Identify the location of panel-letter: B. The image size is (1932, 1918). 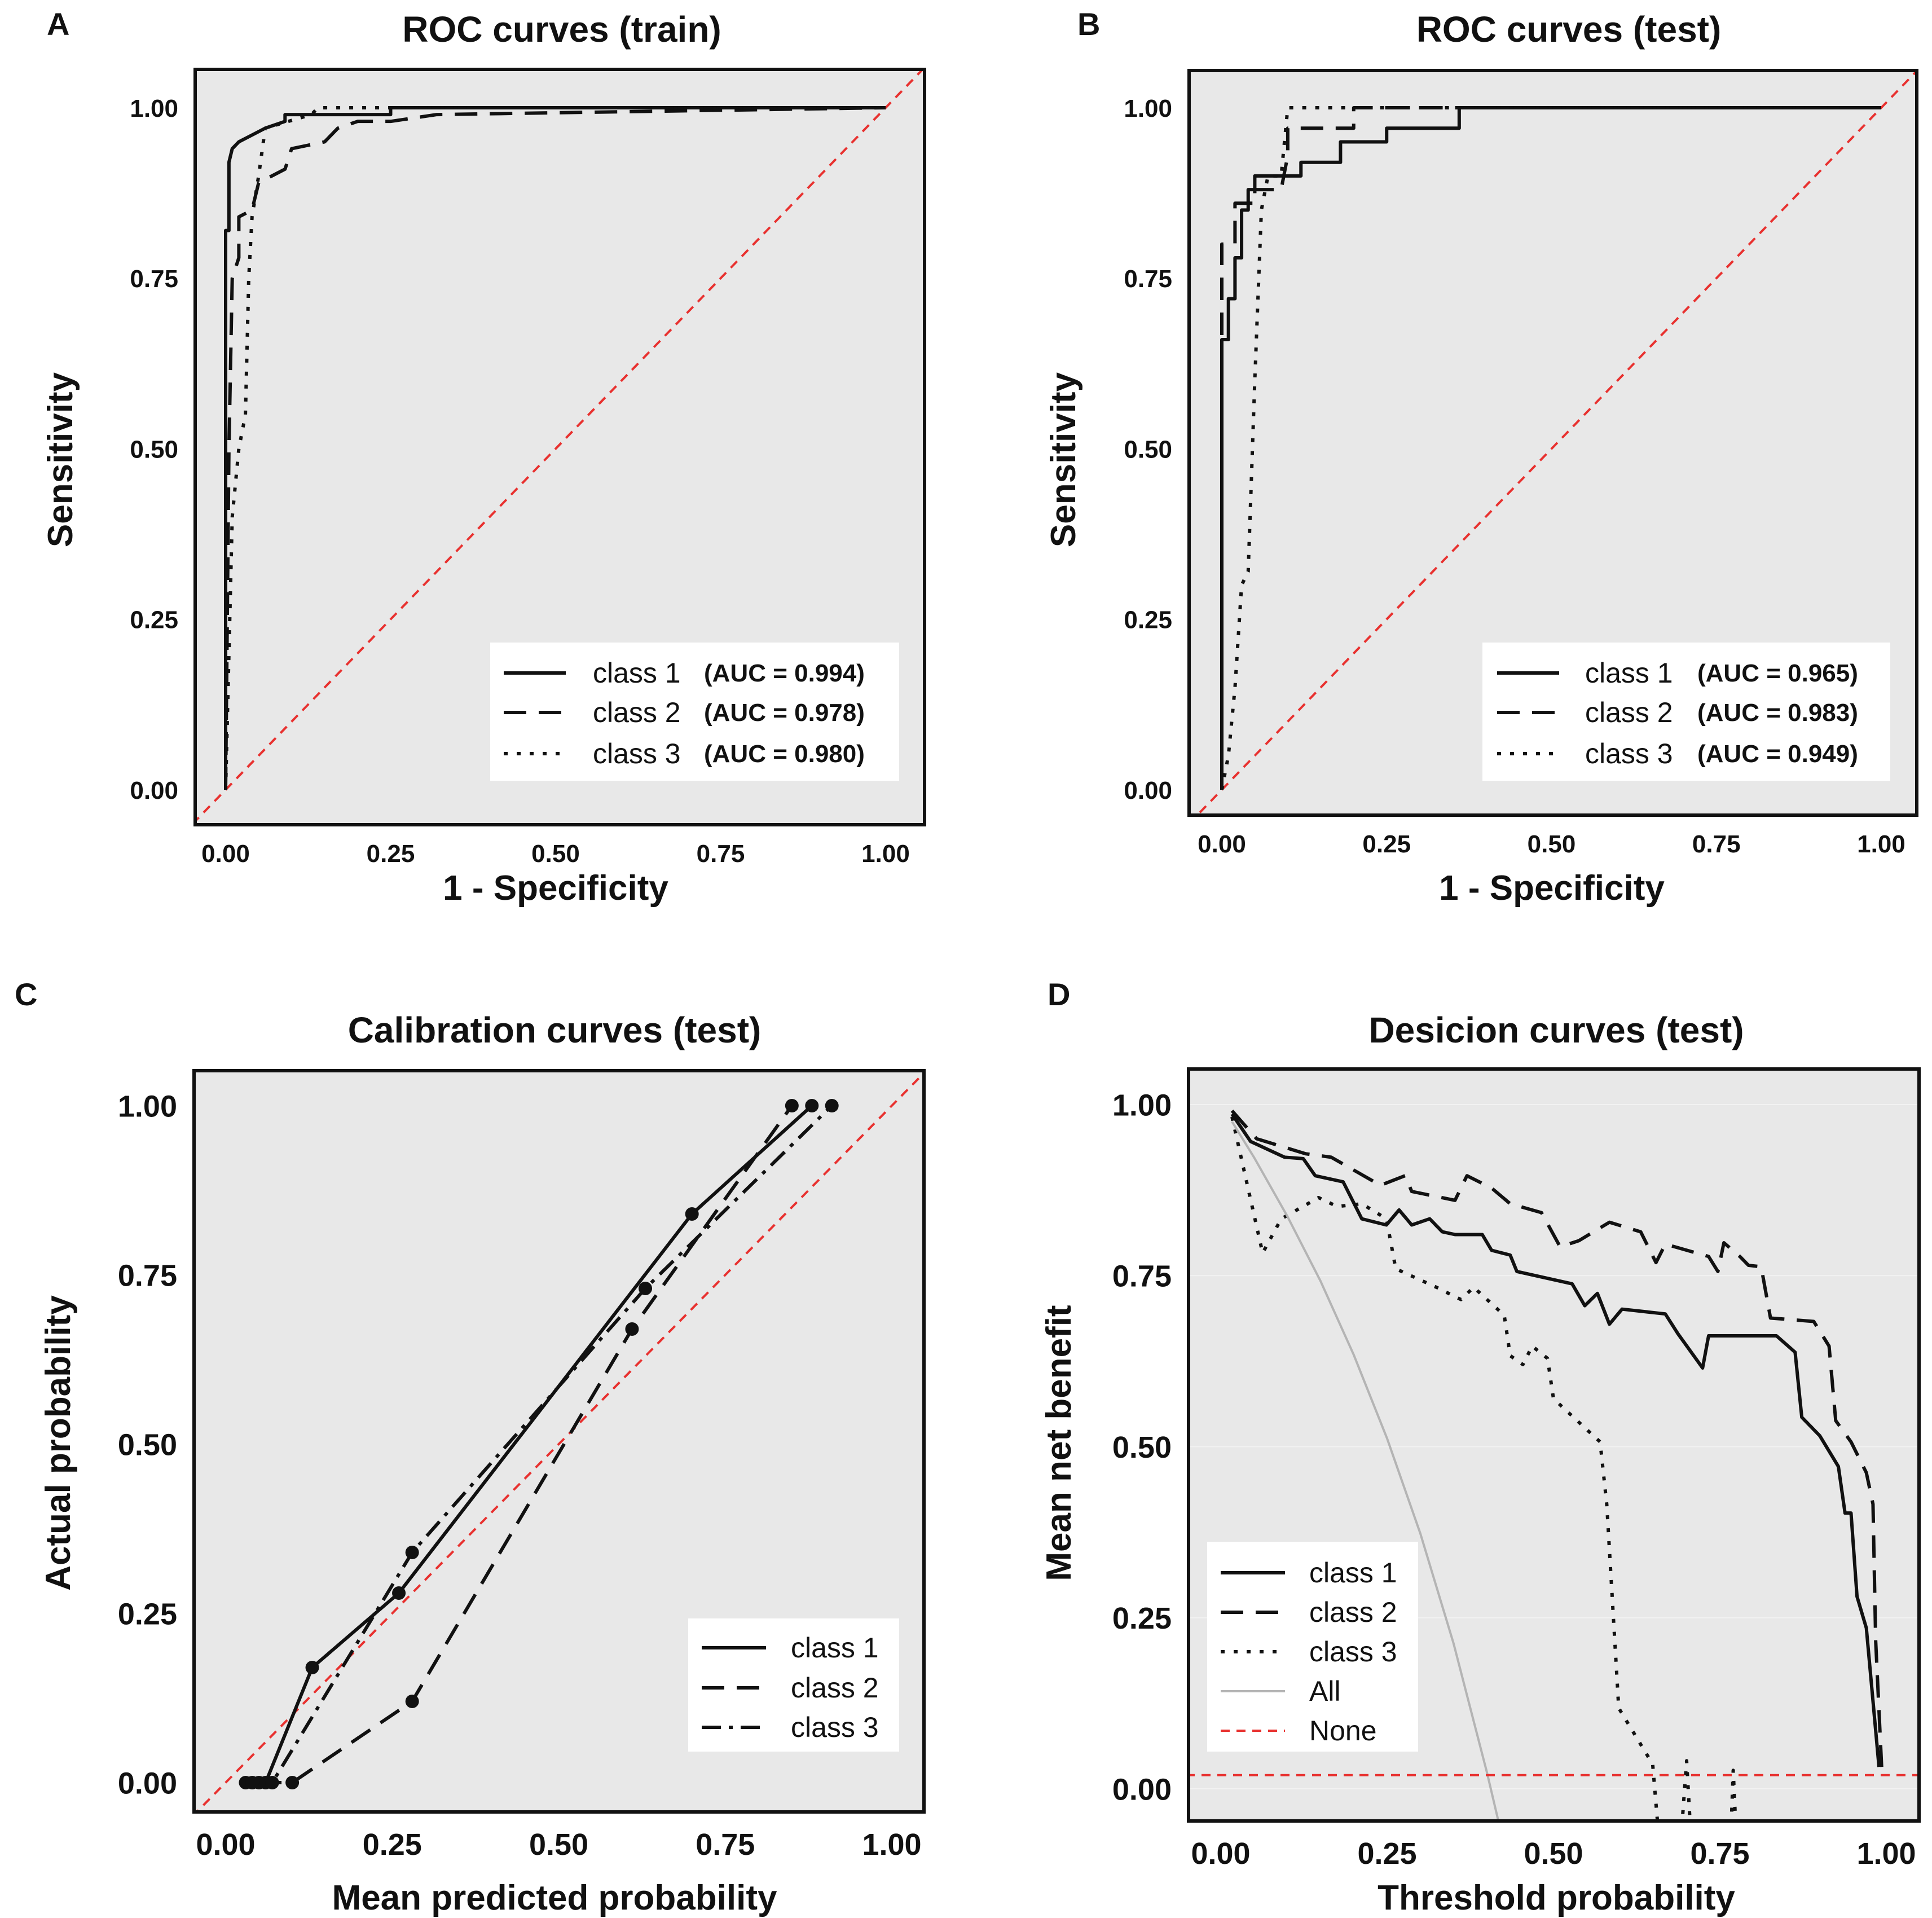
(1088, 24).